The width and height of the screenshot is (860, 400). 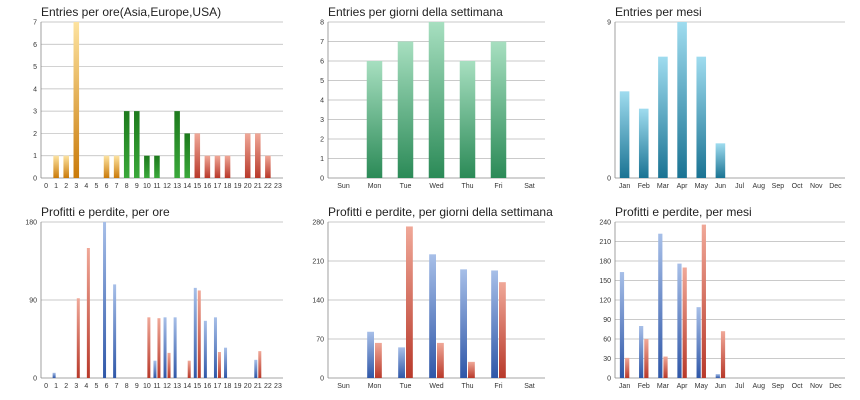 What do you see at coordinates (218, 186) in the screenshot?
I see `x-tick-label: 17` at bounding box center [218, 186].